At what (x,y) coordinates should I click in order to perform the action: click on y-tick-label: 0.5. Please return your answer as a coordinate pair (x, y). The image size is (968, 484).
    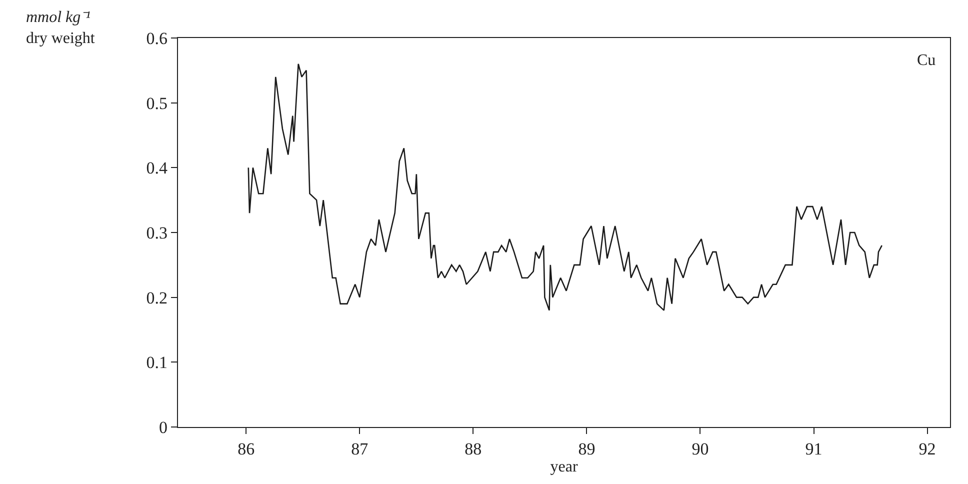
    Looking at the image, I should click on (157, 103).